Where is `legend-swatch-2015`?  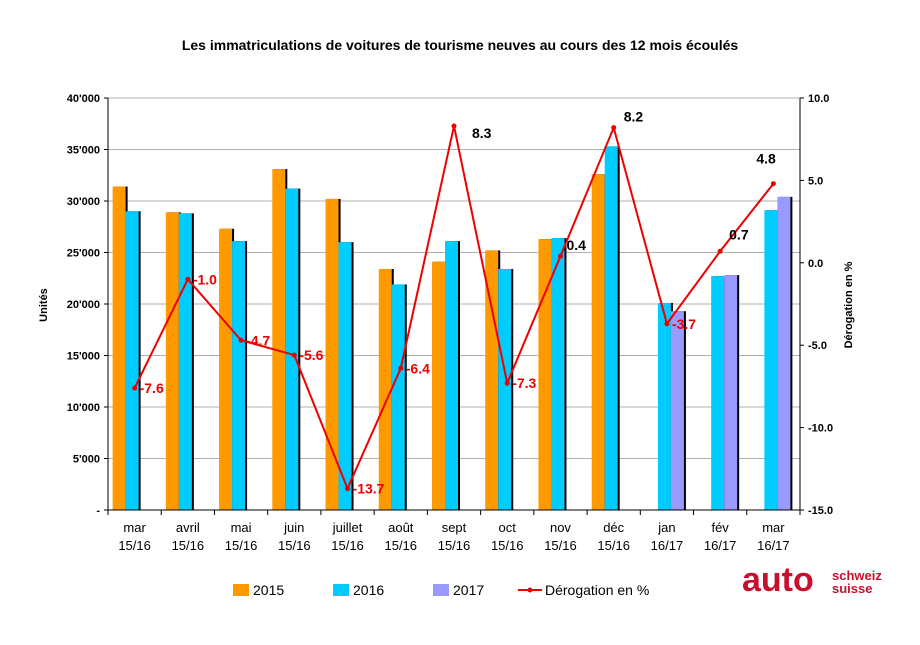
legend-swatch-2015 is located at coordinates (241, 590).